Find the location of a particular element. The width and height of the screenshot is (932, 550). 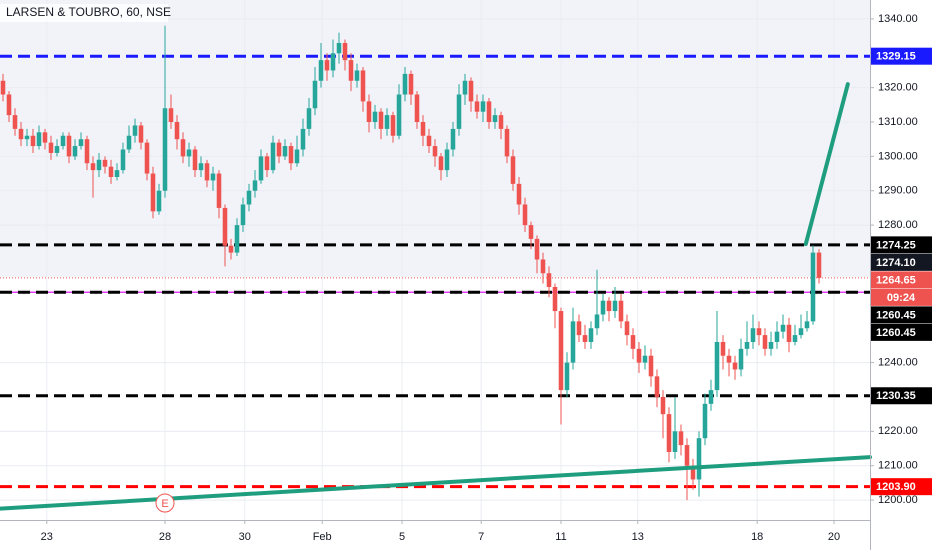

price-label: 1260.45 is located at coordinates (896, 315).